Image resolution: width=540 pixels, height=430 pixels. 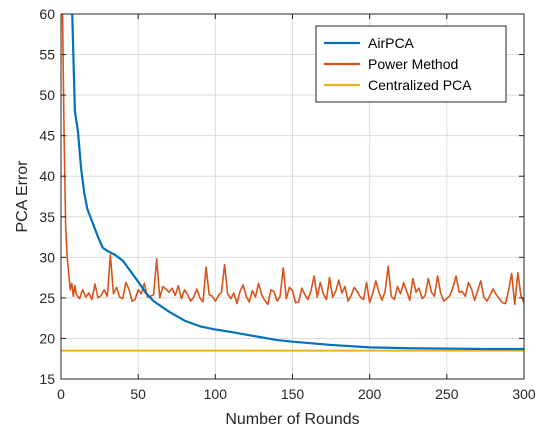 I want to click on x-tick-label-6: 300, so click(x=524, y=394).